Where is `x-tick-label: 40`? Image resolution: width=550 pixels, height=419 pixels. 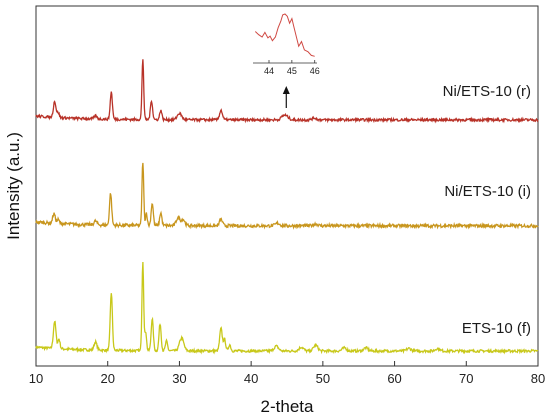
x-tick-label: 40 is located at coordinates (251, 378).